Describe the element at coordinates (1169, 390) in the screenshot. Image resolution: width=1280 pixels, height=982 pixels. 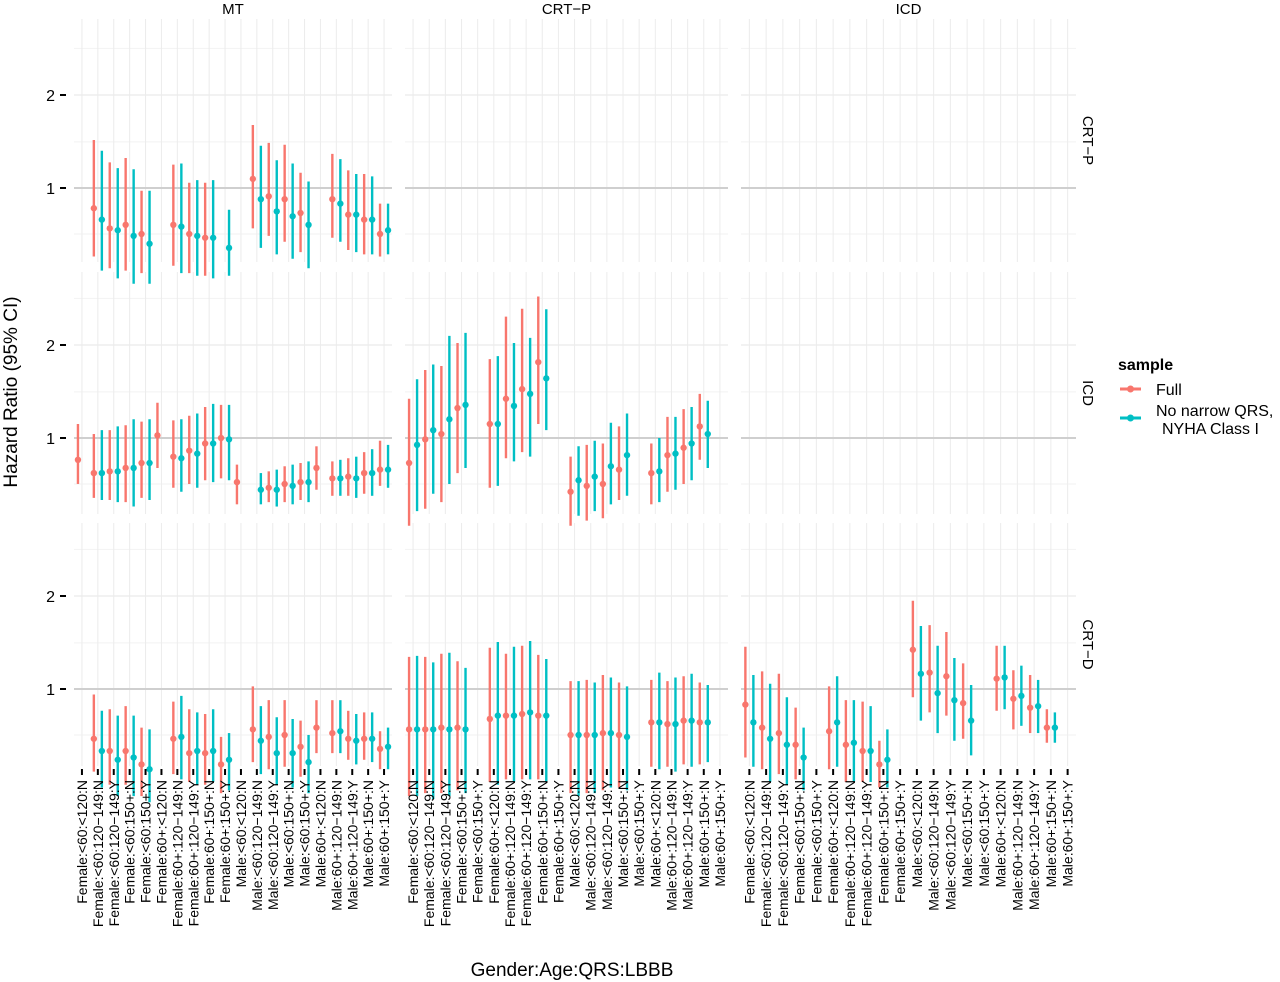
I see `legend-label-full: Full` at that location.